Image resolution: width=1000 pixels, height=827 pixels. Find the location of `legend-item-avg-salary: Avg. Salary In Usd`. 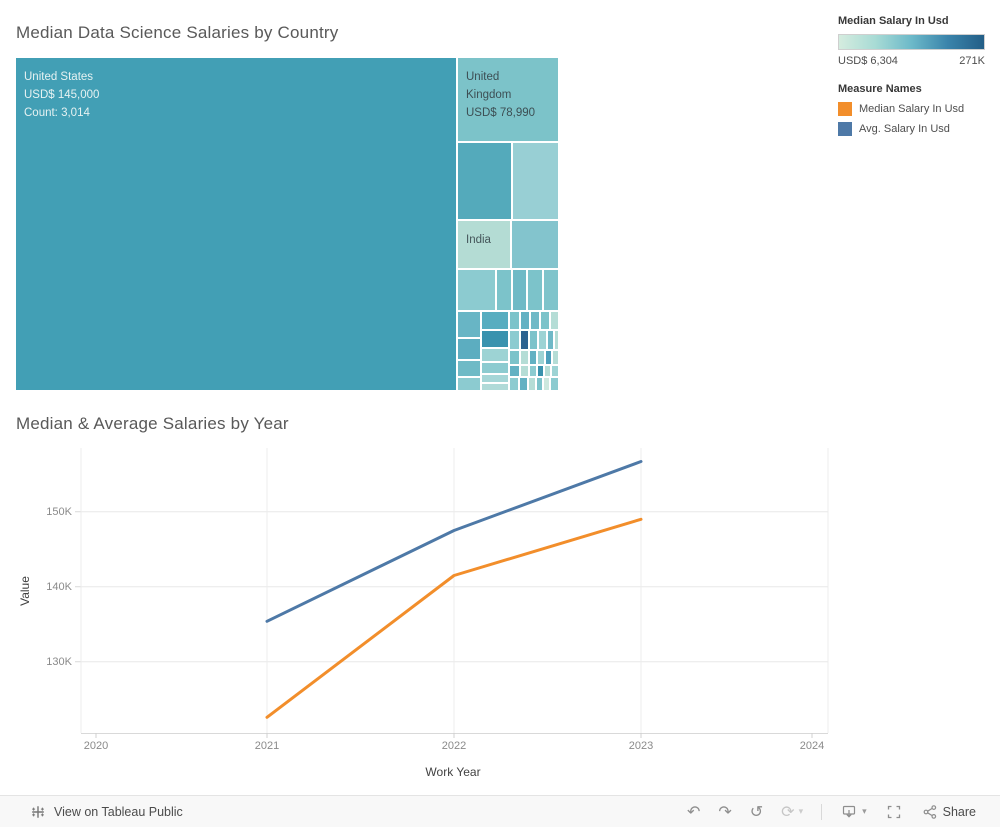

legend-item-avg-salary: Avg. Salary In Usd is located at coordinates (914, 128).